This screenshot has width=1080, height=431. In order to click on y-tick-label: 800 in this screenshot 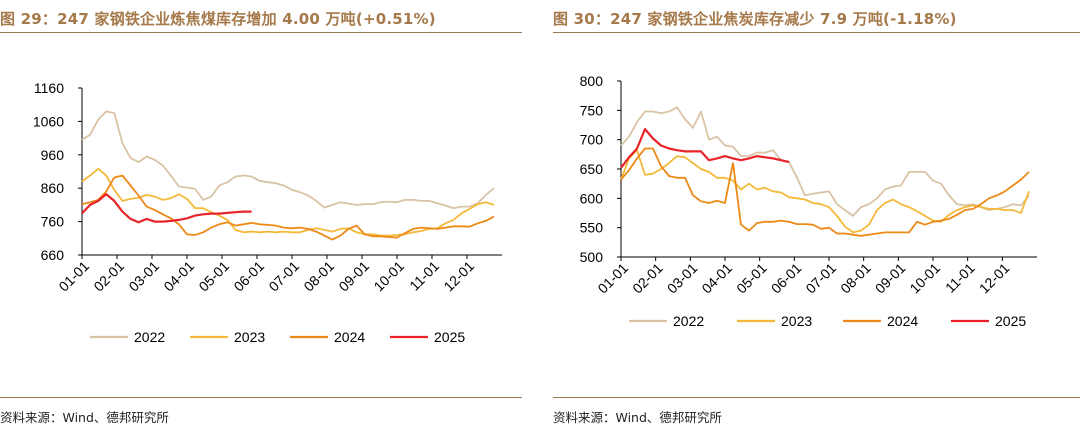, I will do `click(592, 81)`.